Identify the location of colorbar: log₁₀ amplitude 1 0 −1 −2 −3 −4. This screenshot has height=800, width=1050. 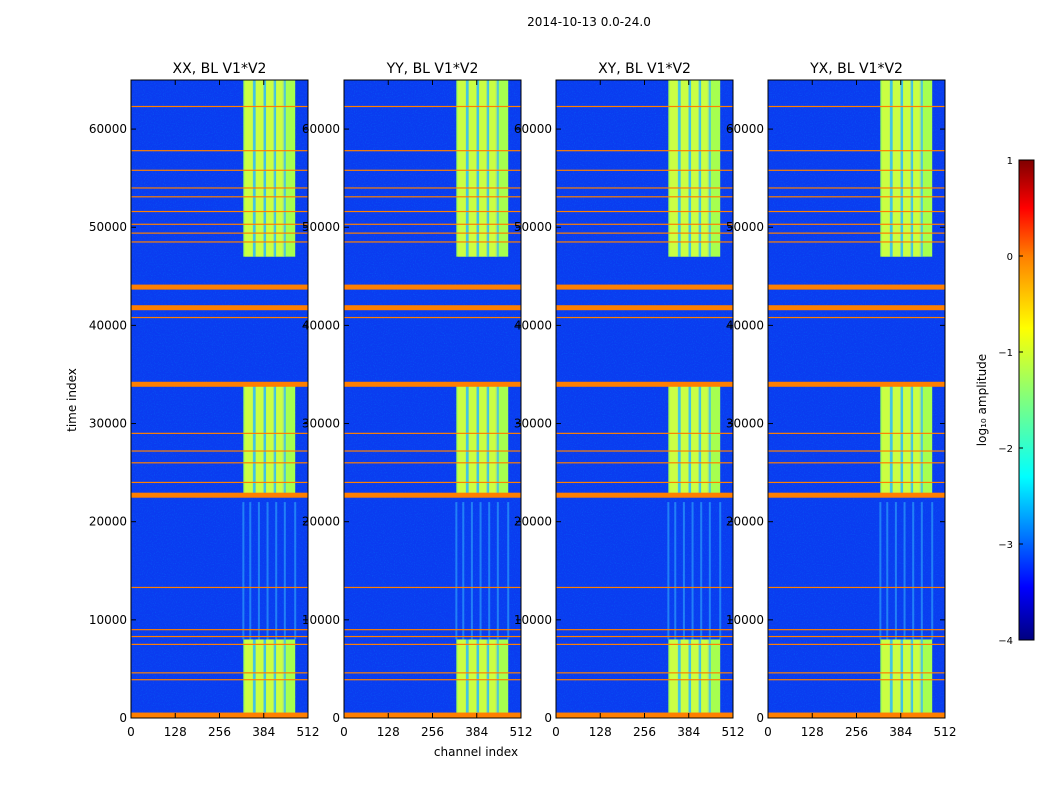
(1005, 401).